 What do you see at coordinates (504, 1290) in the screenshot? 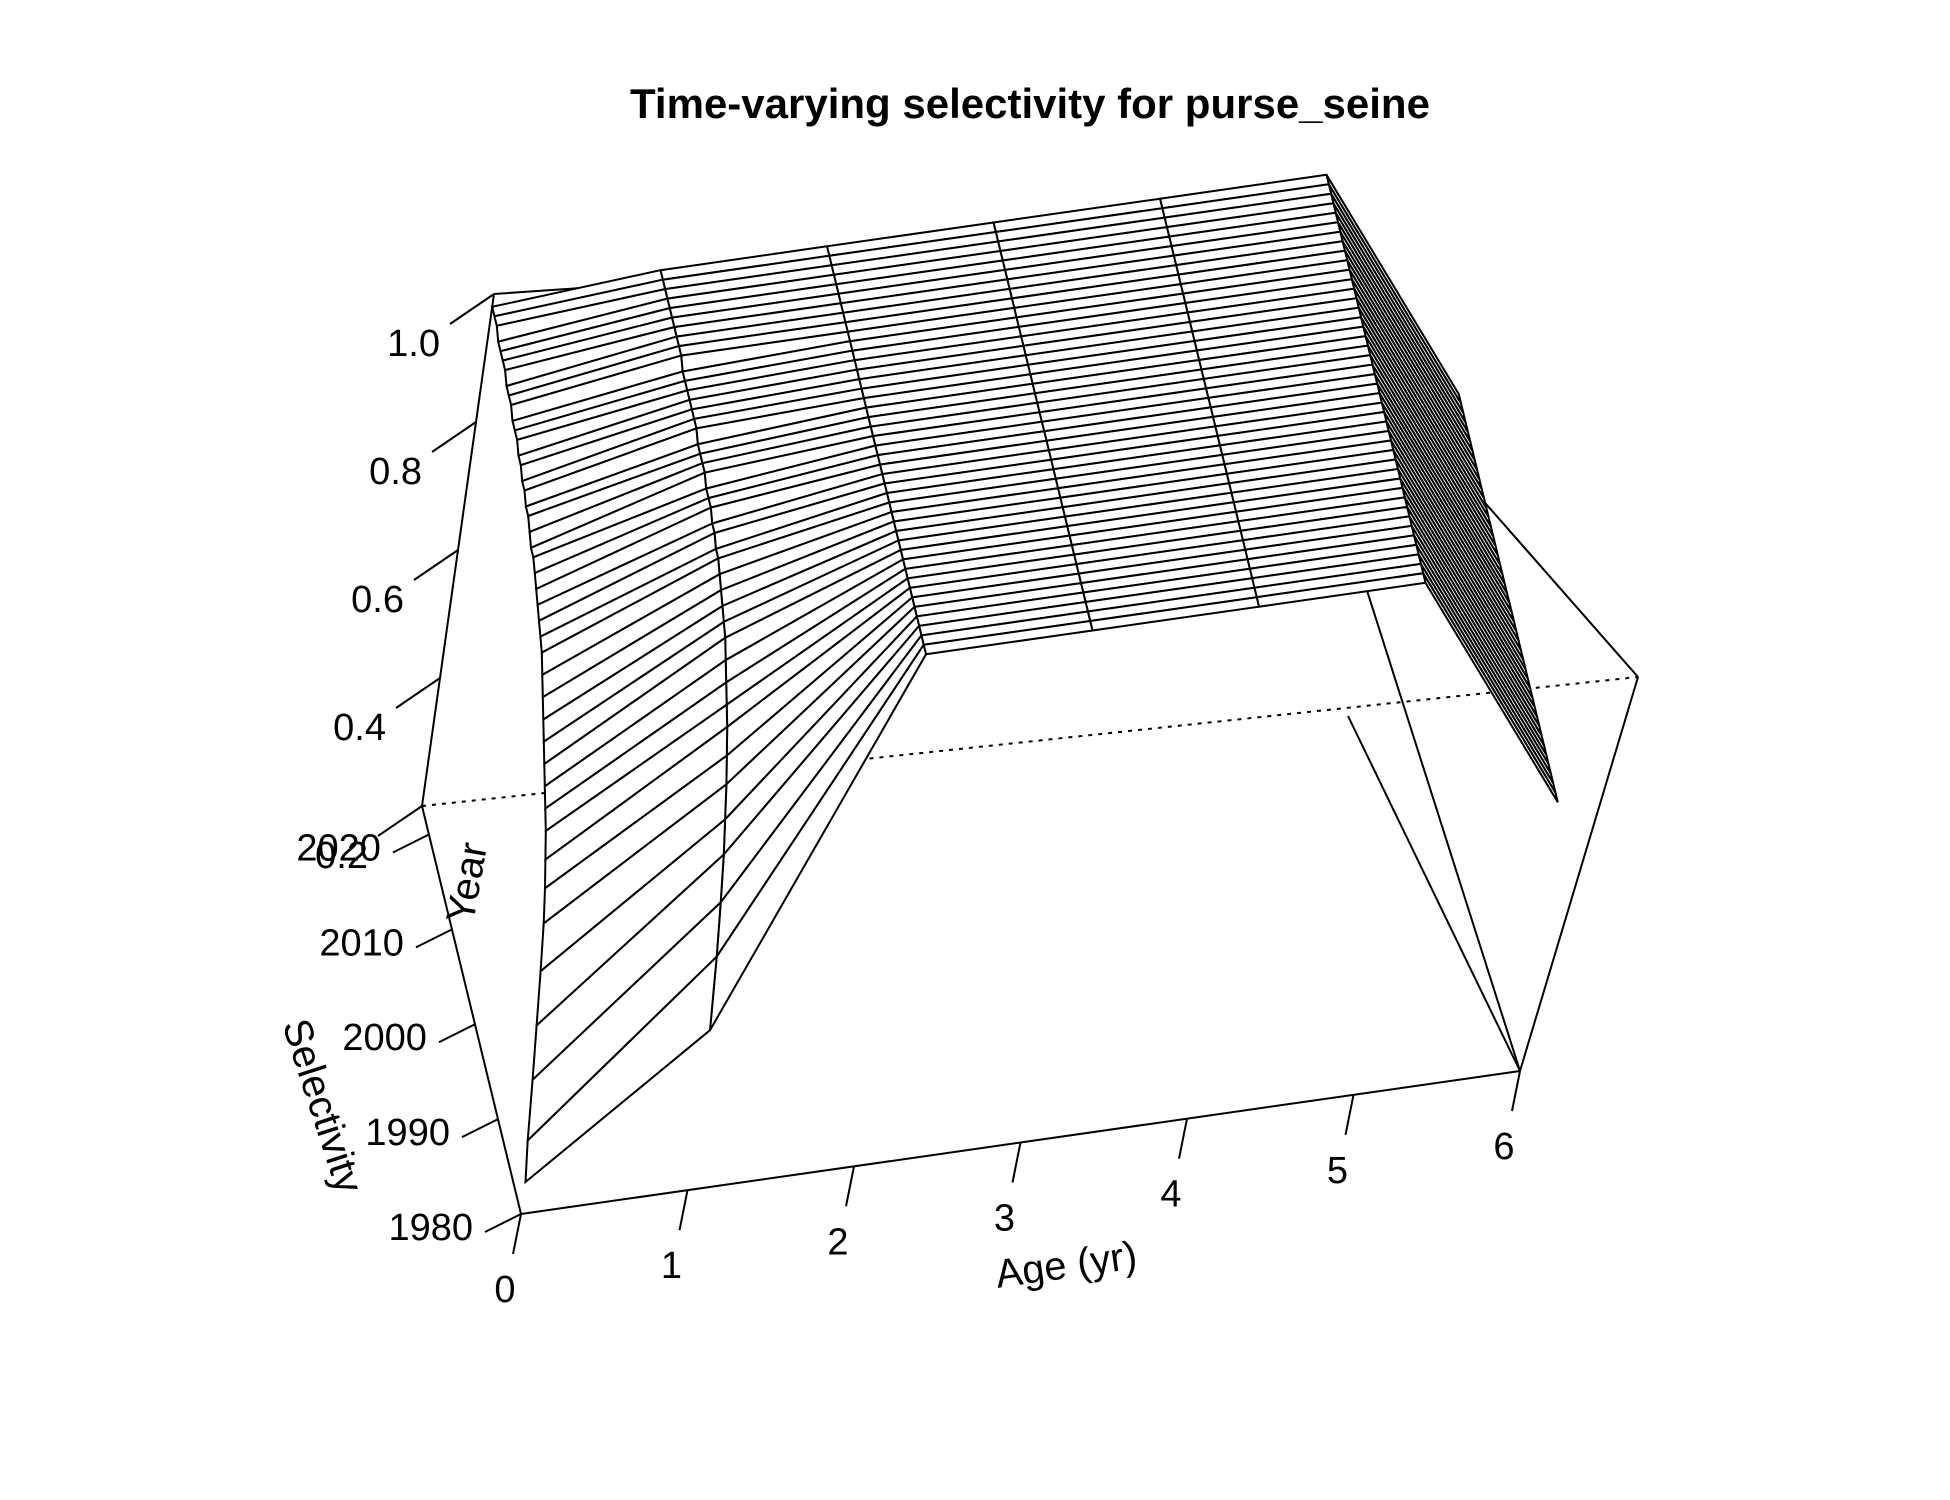
I see `x-tick-label: 0` at bounding box center [504, 1290].